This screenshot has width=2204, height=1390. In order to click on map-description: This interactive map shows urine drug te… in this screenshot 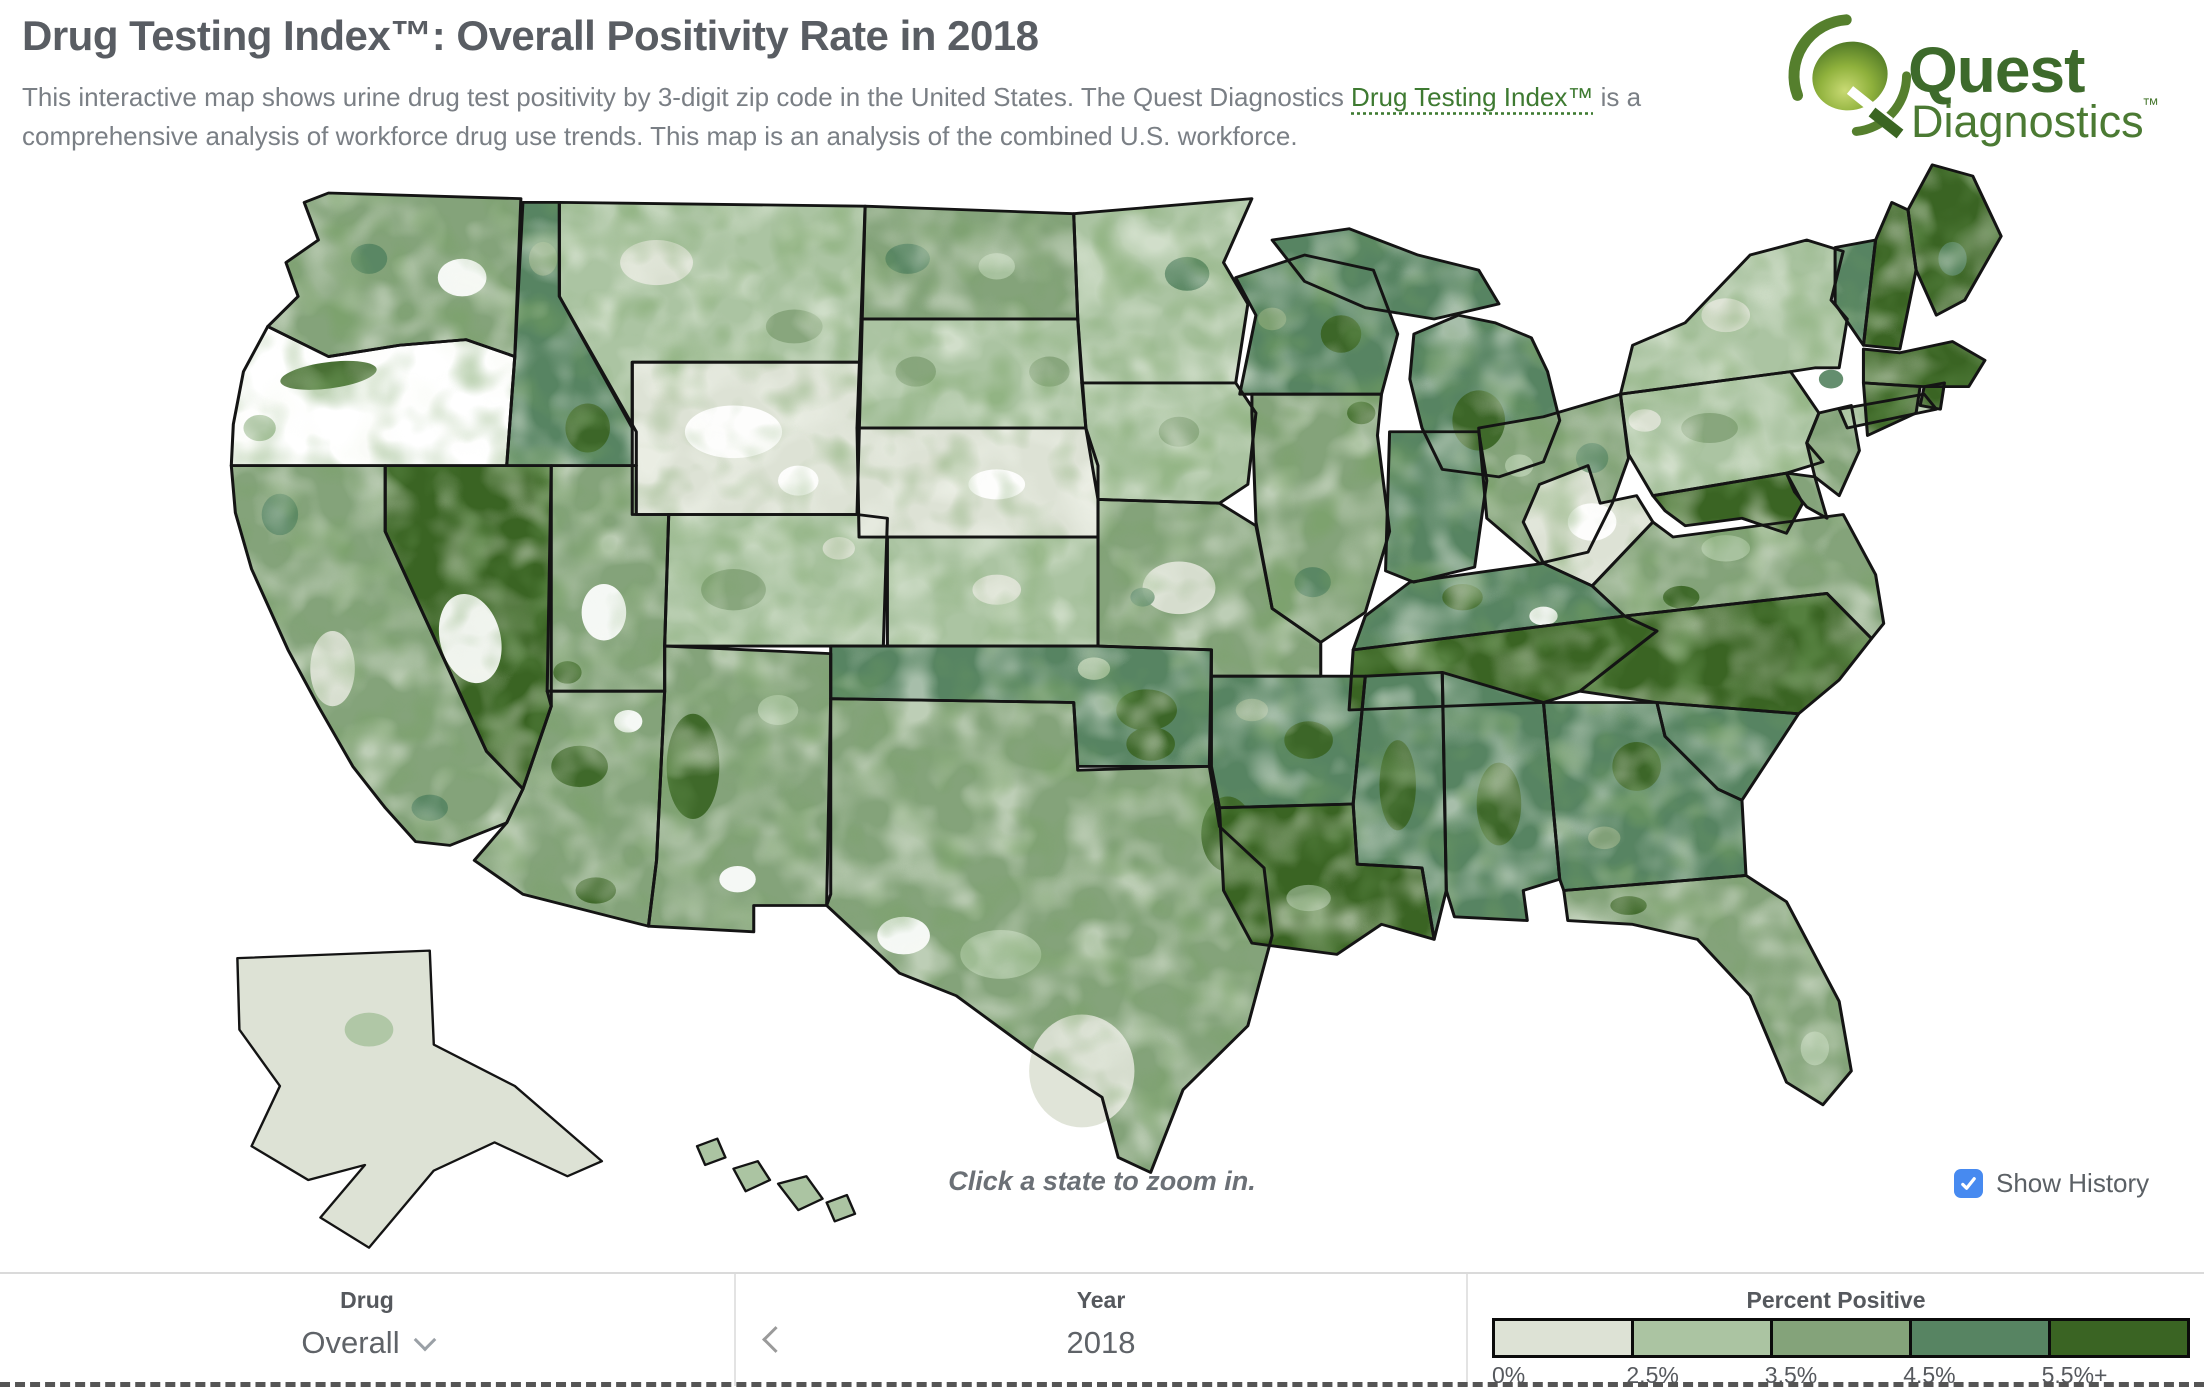, I will do `click(874, 117)`.